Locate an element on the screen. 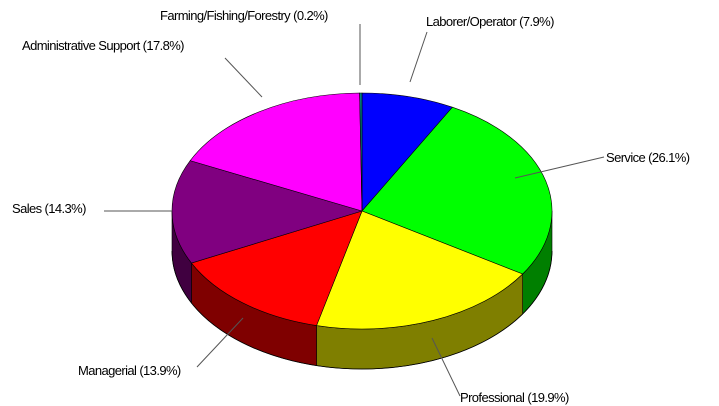 This screenshot has height=406, width=719. slice-label: Sales (14.3%) is located at coordinates (49, 208).